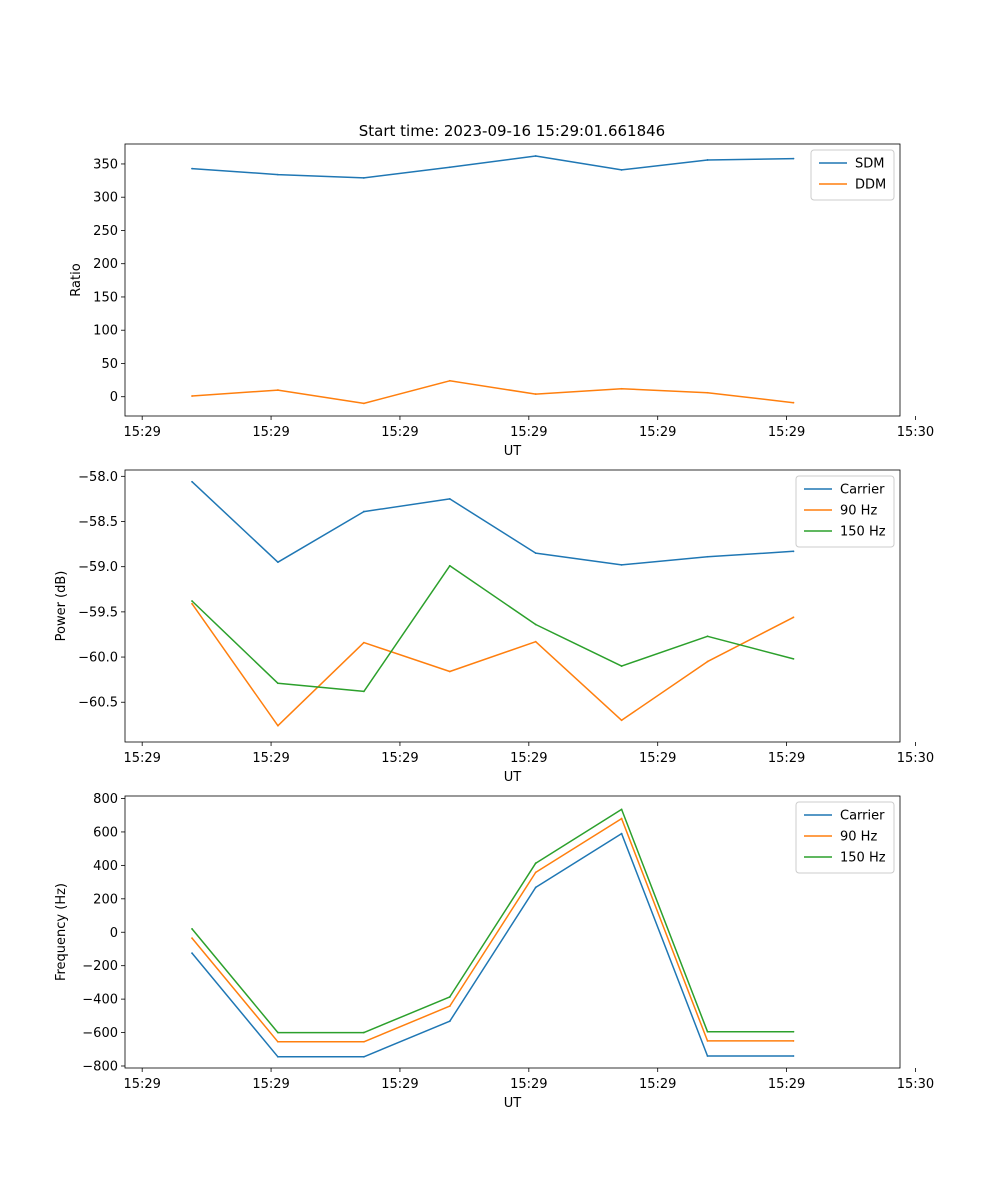 This screenshot has width=1000, height=1200. Describe the element at coordinates (100, 1033) in the screenshot. I see `y-tick-label: −600` at that location.